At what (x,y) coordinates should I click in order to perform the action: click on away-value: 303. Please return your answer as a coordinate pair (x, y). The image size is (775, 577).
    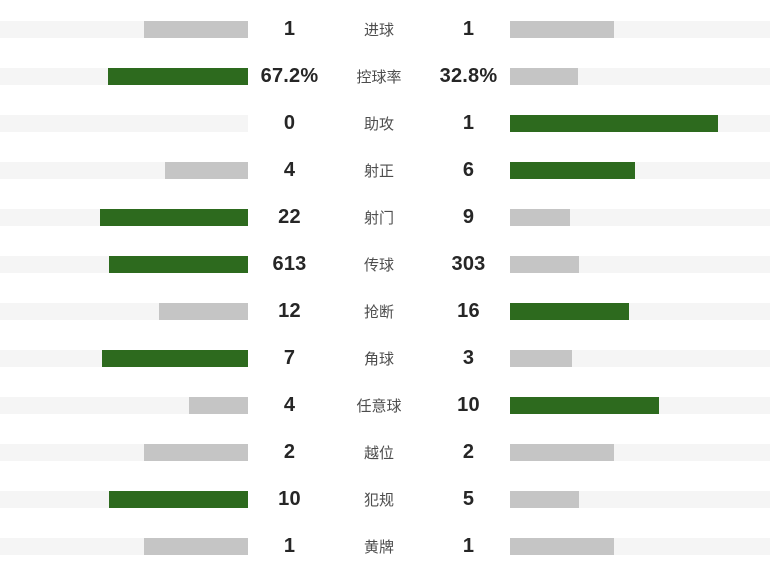
    Looking at the image, I should click on (468, 264).